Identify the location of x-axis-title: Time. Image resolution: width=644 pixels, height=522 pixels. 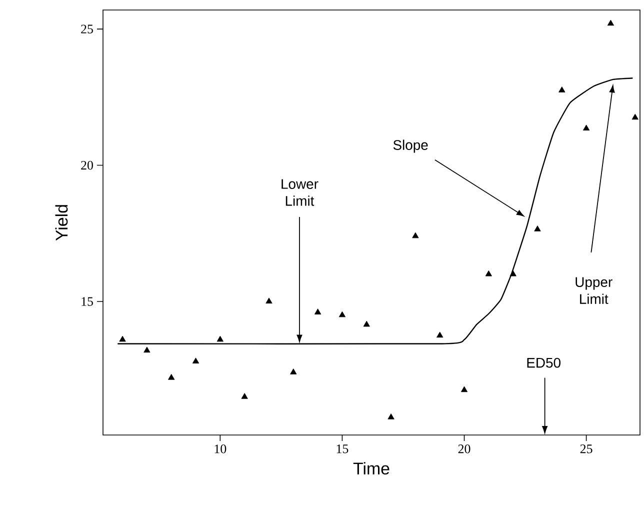
(371, 468).